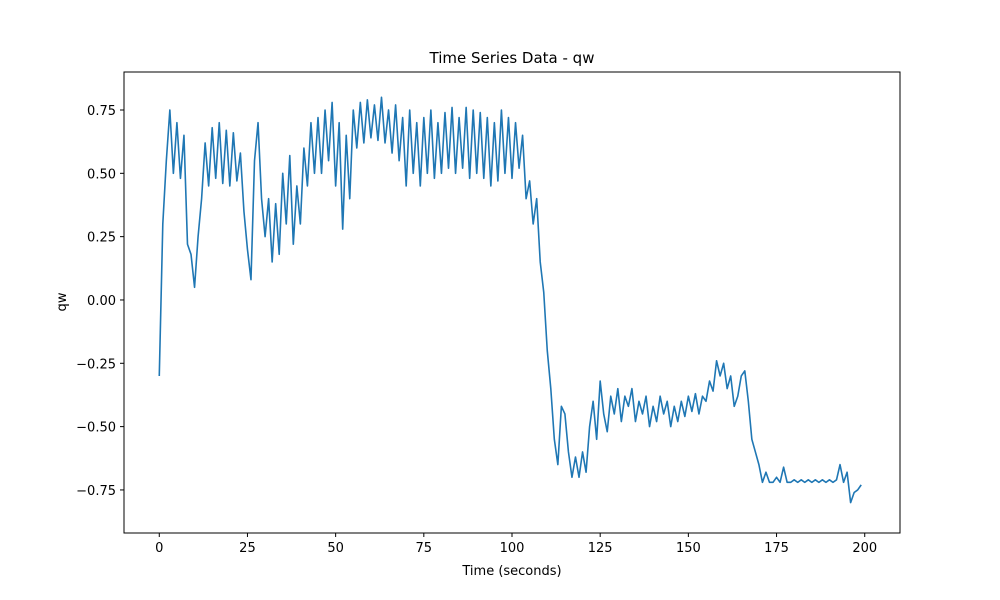 The image size is (1000, 600). I want to click on y-tick-label: −0.75, so click(96, 491).